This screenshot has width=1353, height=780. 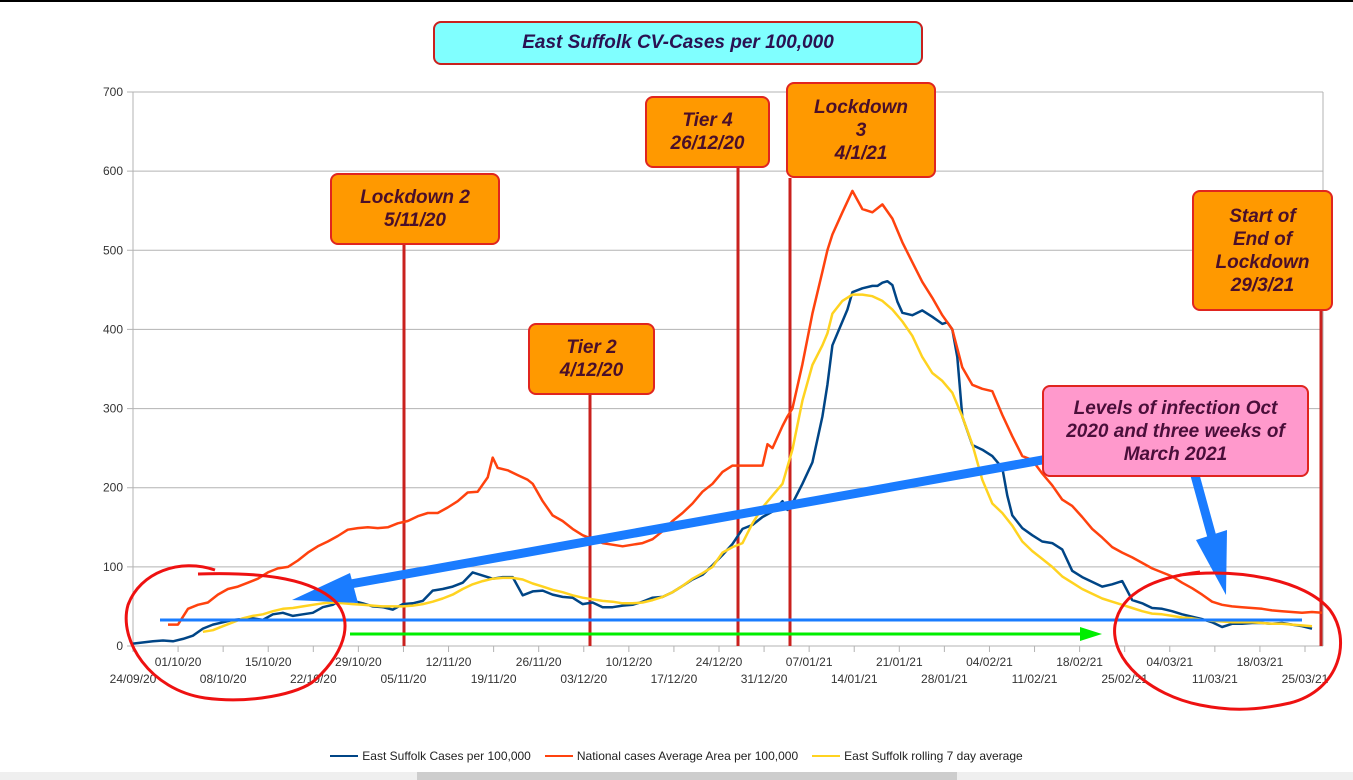 What do you see at coordinates (449, 662) in the screenshot?
I see `x-tick-label: 12/11/20` at bounding box center [449, 662].